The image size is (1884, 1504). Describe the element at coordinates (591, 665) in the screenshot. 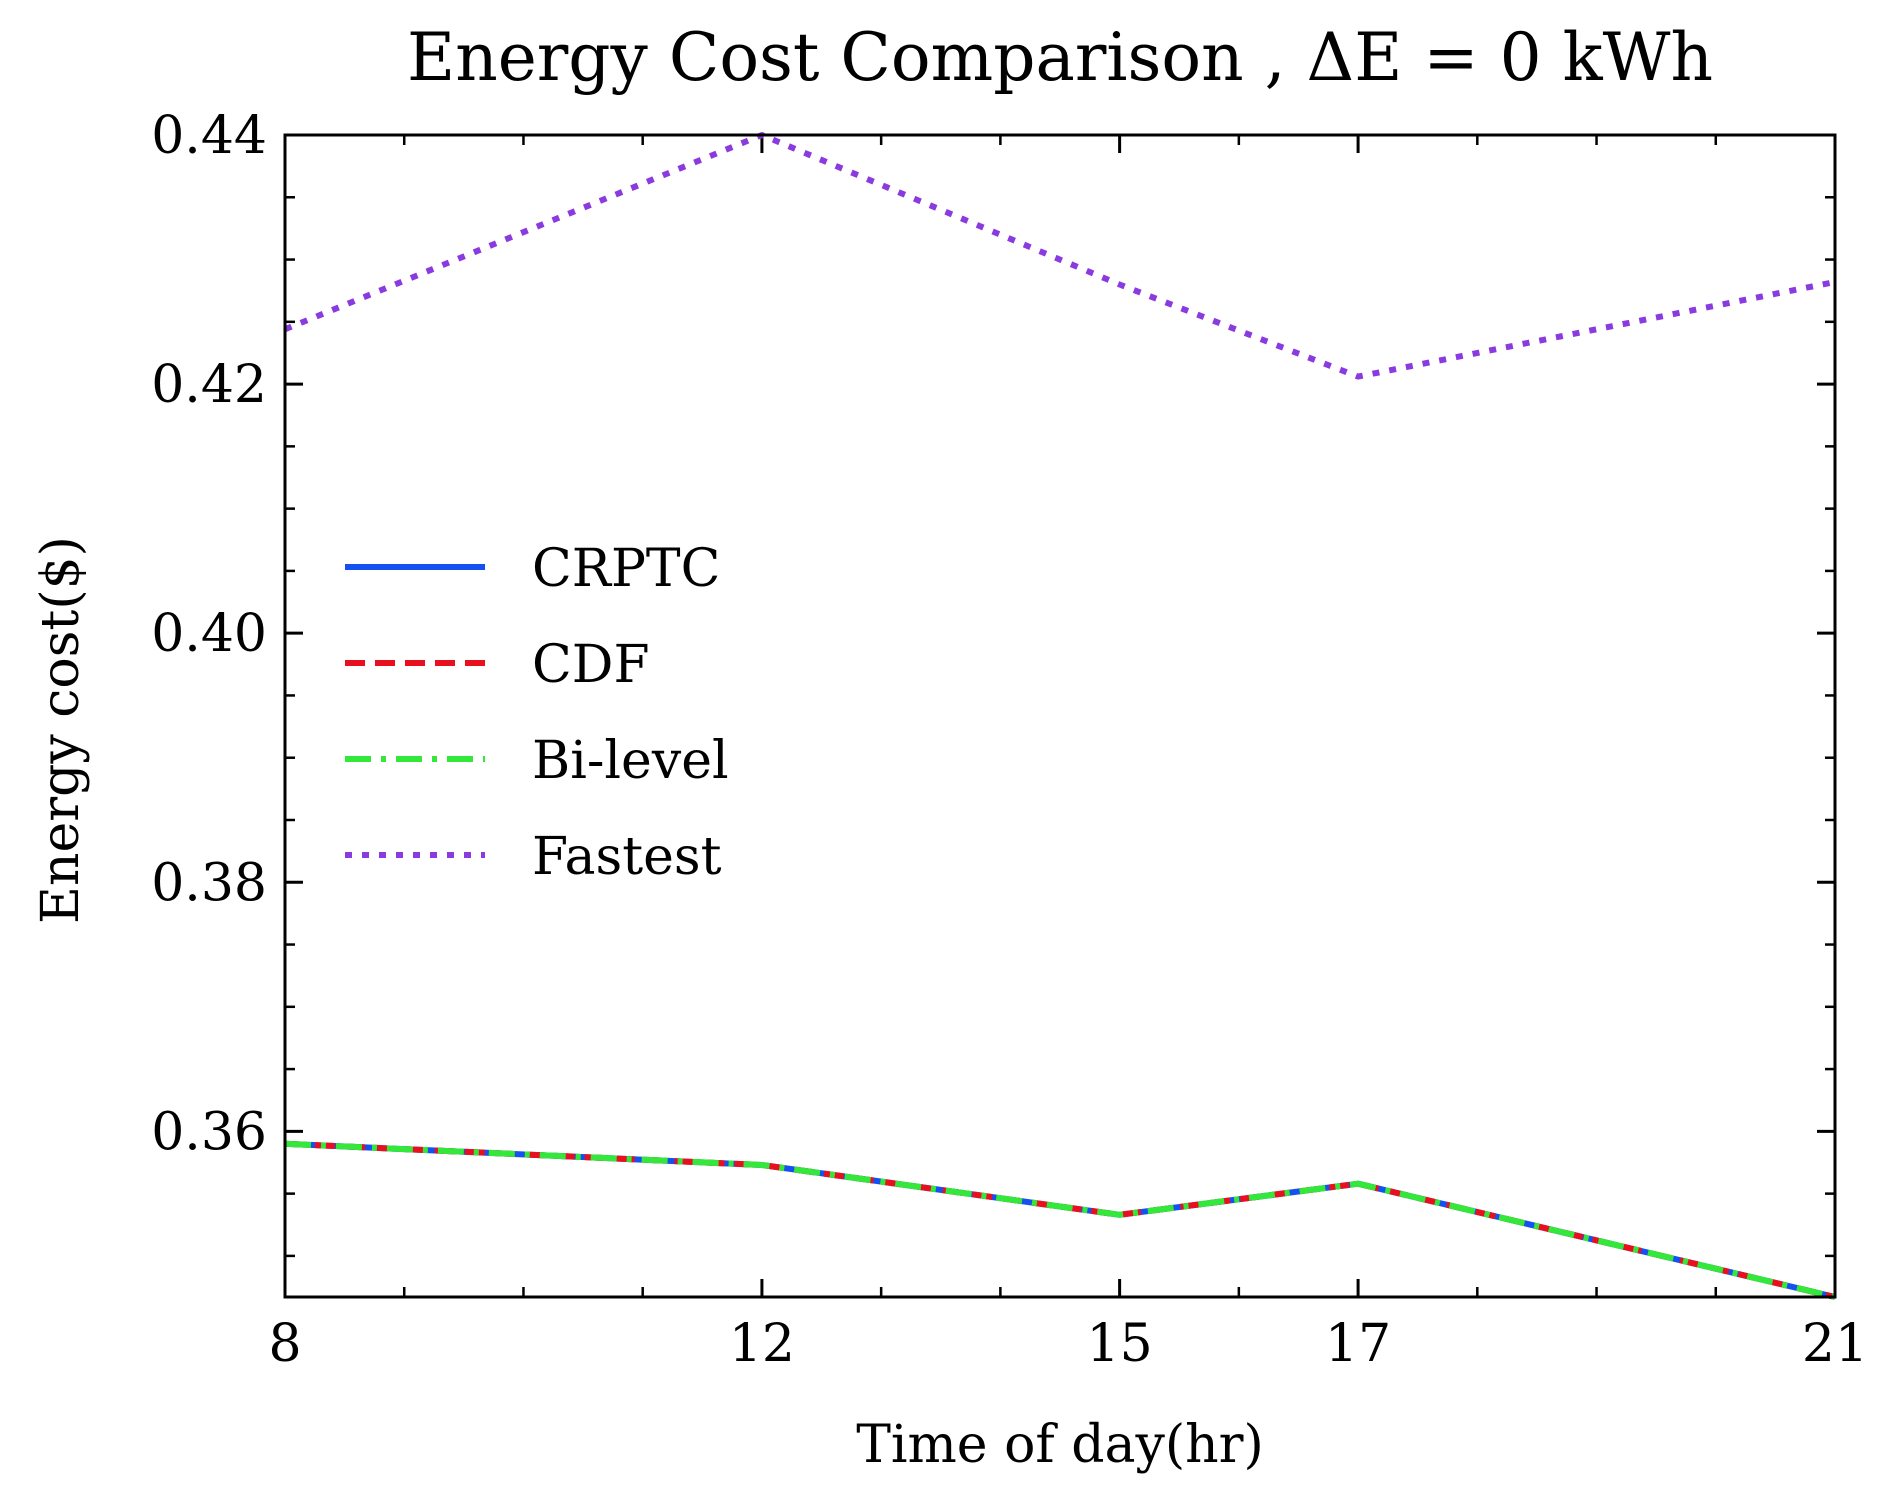

I see `legend-label: CDF` at that location.